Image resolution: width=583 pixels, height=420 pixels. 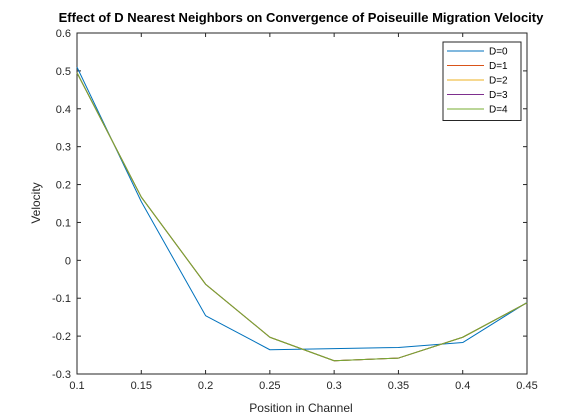 I want to click on y-tick-label: 0.2, so click(x=63, y=186).